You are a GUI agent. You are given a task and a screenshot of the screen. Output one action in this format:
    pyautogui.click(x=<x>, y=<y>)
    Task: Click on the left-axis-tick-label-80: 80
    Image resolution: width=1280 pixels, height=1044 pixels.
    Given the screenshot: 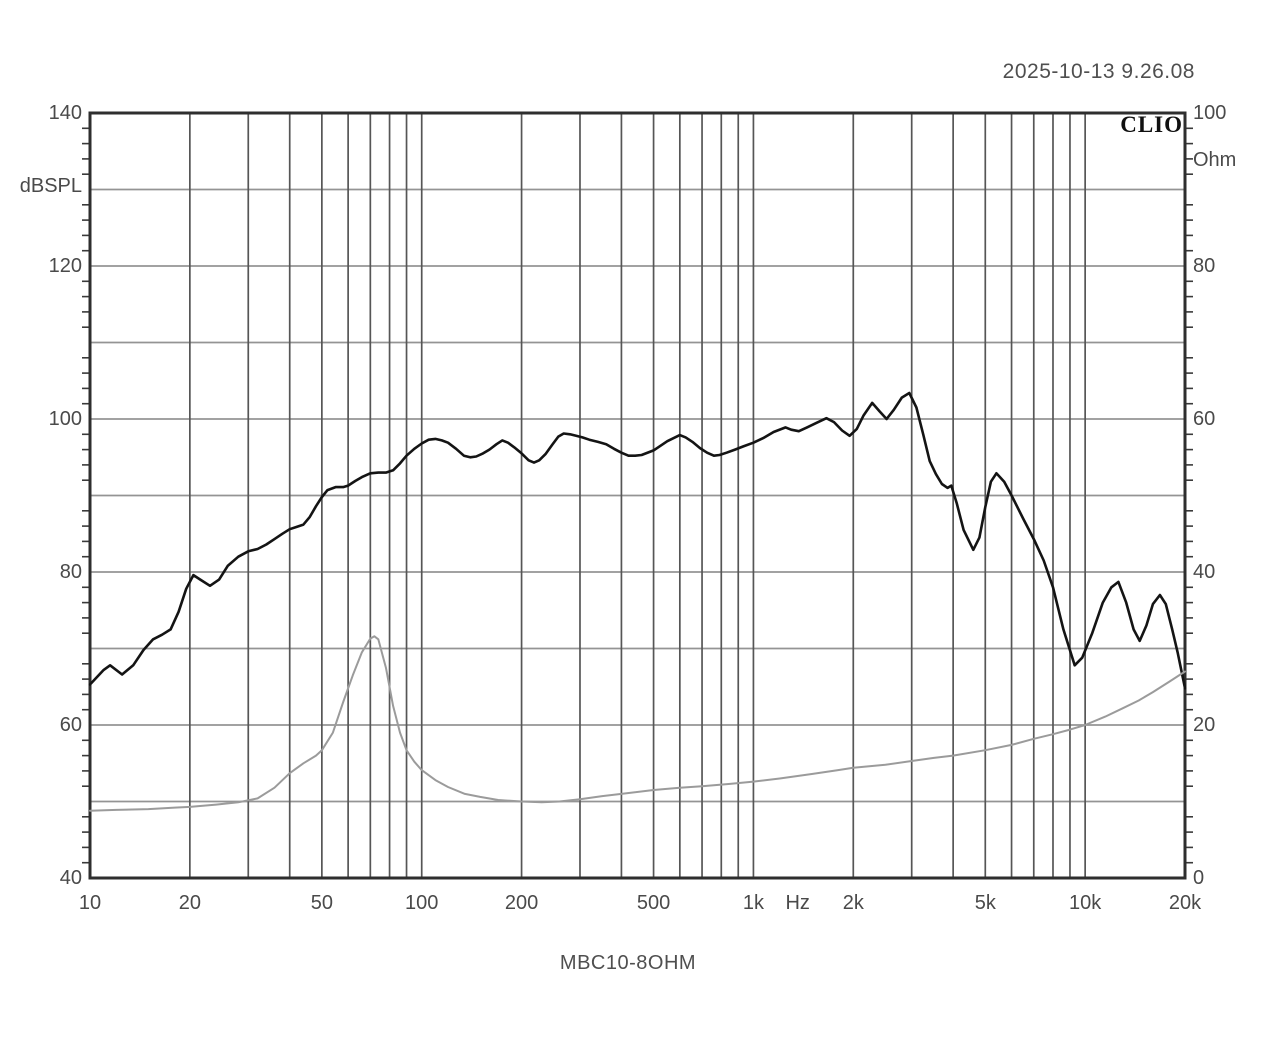 What is the action you would take?
    pyautogui.click(x=70, y=572)
    